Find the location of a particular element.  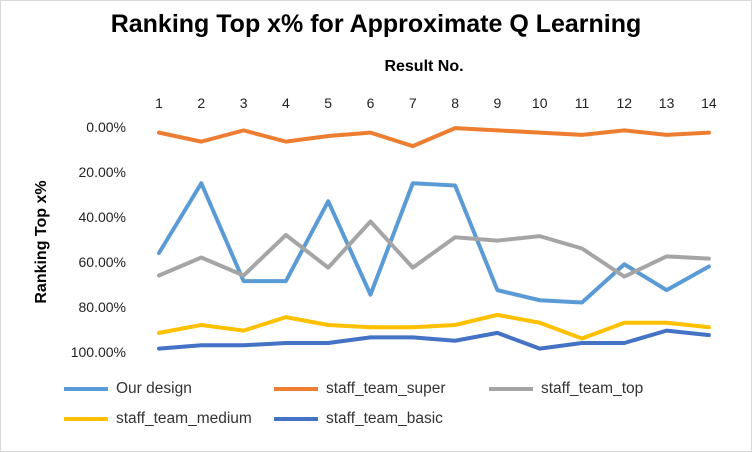

legend-item: staff_team_basic is located at coordinates (358, 419).